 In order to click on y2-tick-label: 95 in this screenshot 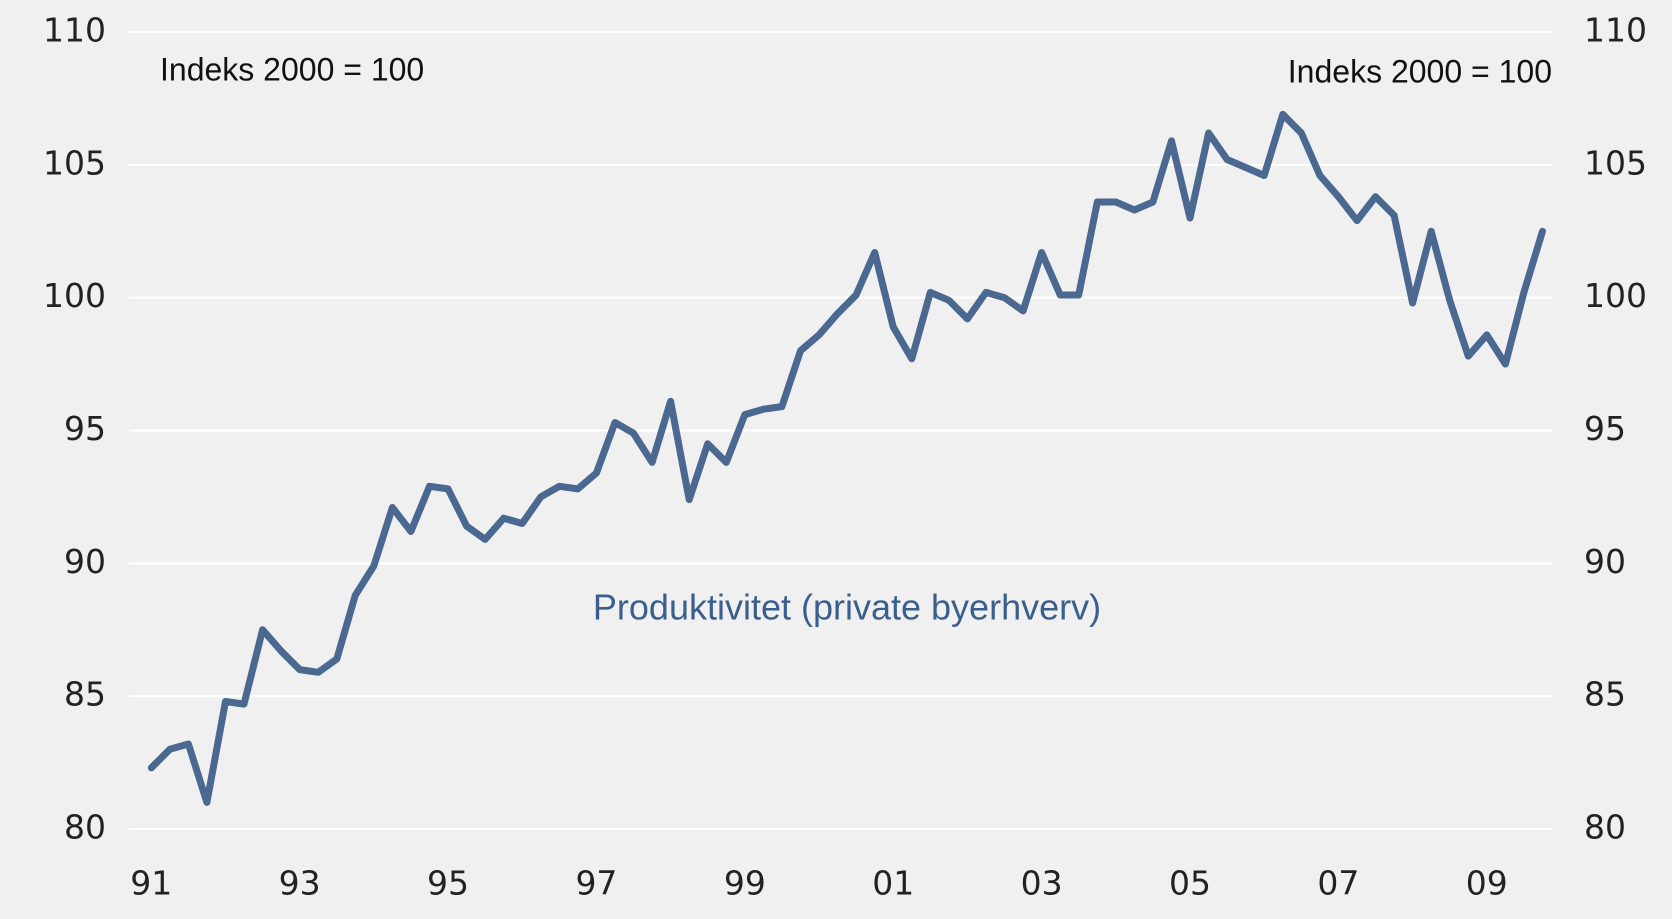, I will do `click(1605, 428)`.